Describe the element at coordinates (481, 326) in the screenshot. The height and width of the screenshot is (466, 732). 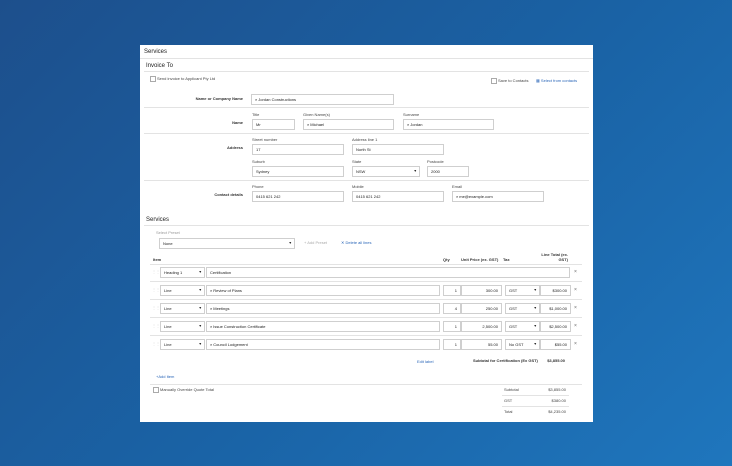
I see `row-unit-price-input: 2,500.00` at that location.